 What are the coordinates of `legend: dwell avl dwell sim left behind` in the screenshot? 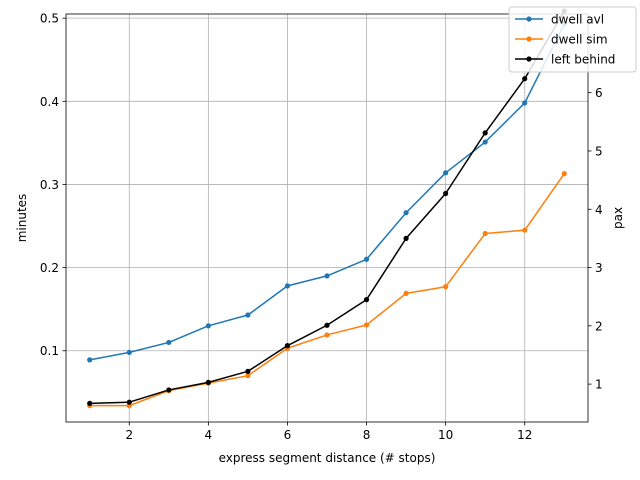 It's located at (572, 39).